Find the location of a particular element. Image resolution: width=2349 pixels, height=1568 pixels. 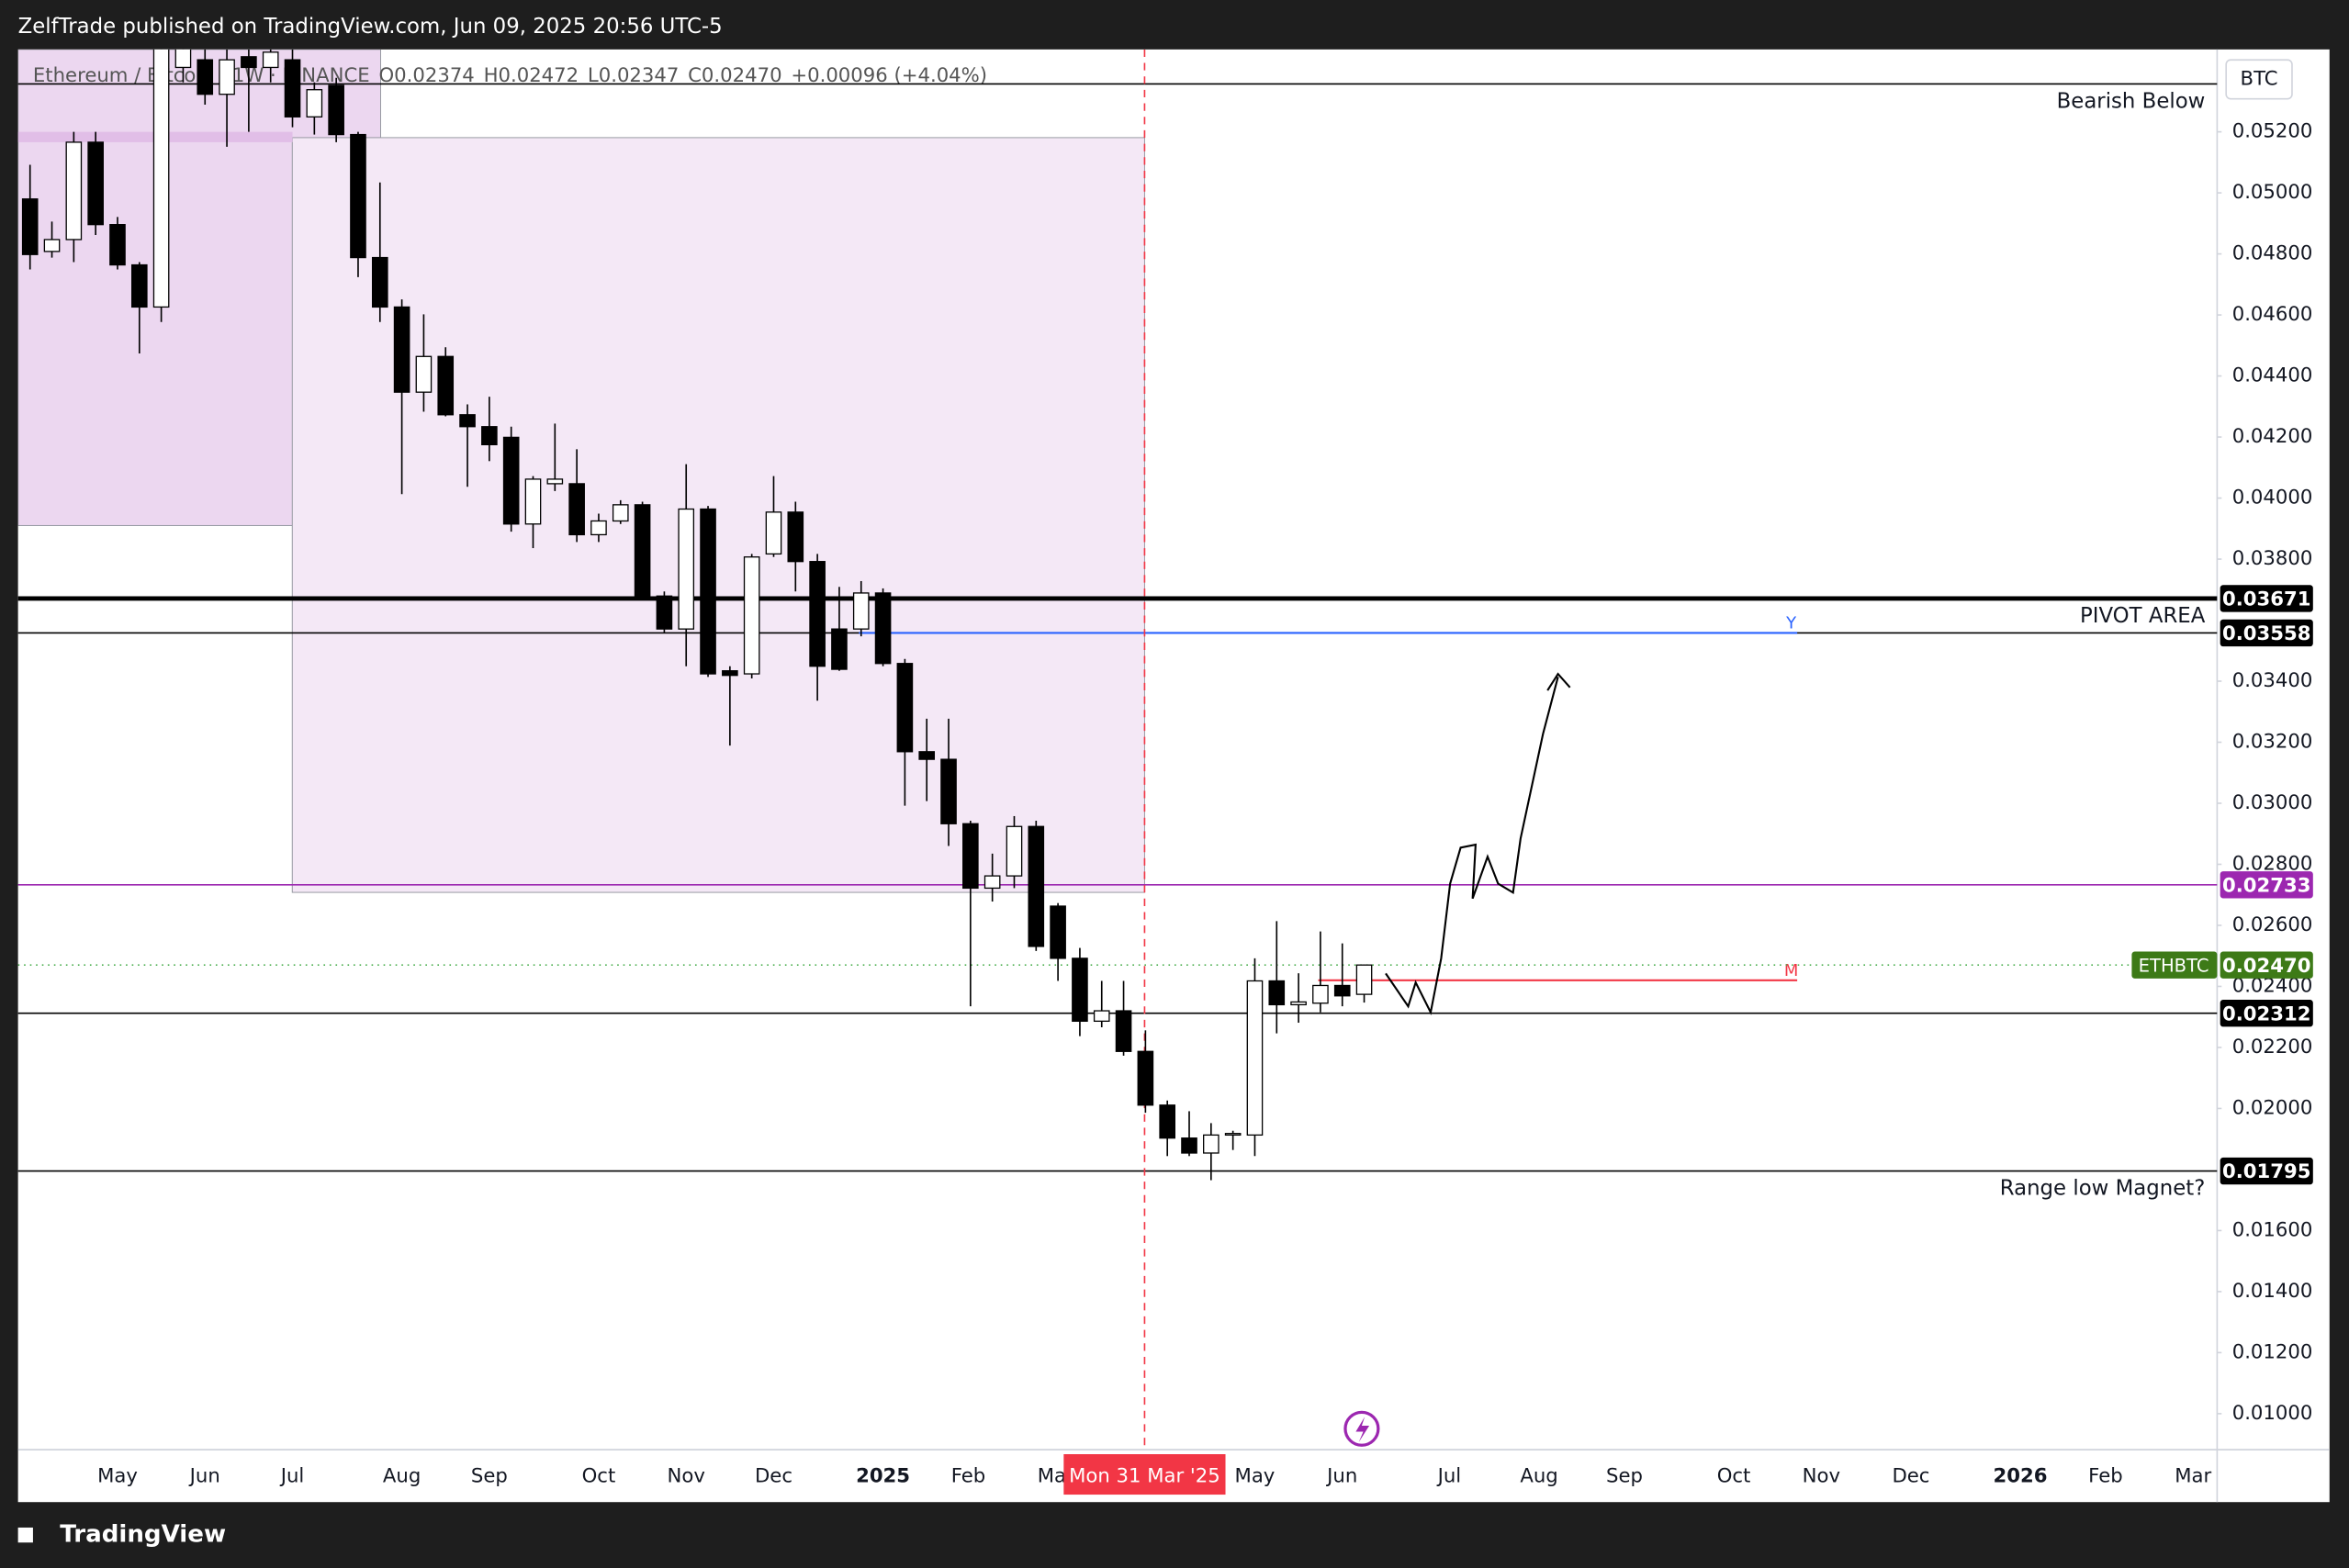

y-tick-label: 0.05200 is located at coordinates (2272, 130).